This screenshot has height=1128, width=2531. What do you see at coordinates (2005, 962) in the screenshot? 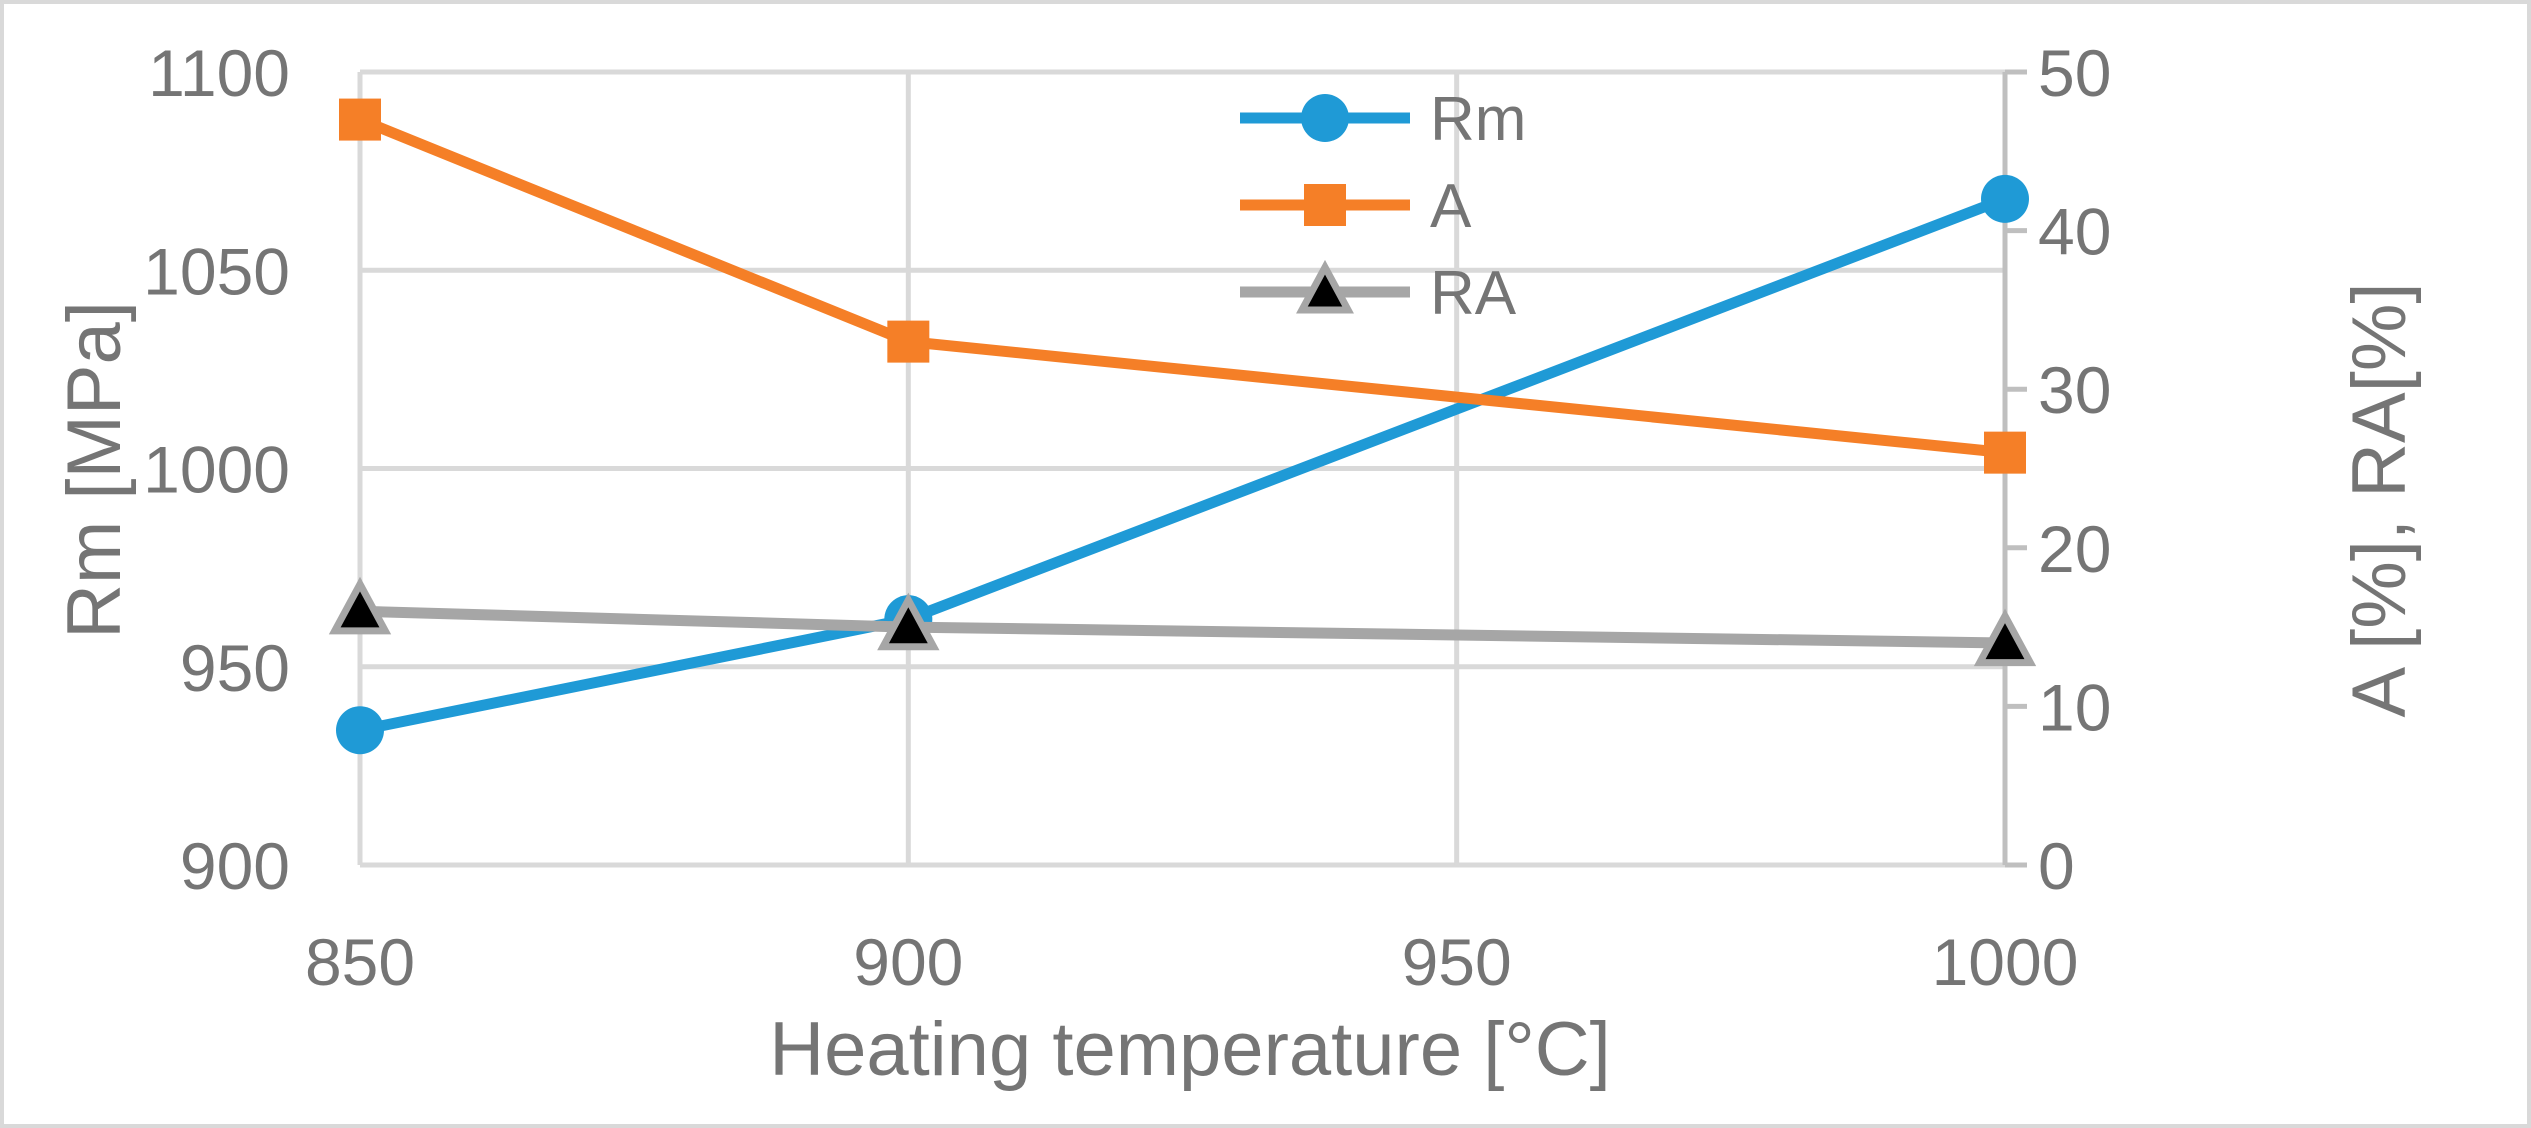
I see `x-tick-label: 1000` at bounding box center [2005, 962].